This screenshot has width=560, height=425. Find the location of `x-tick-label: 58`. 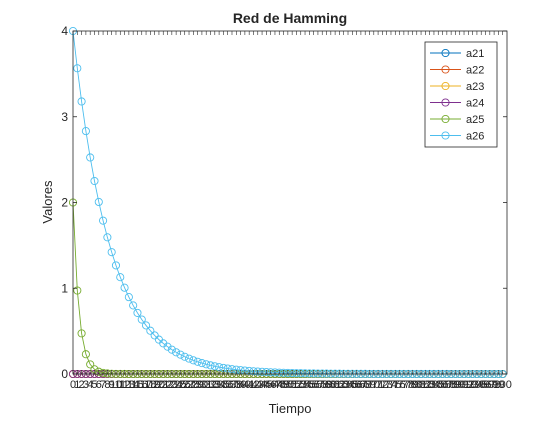

x-tick-label: 58 is located at coordinates (322, 385).